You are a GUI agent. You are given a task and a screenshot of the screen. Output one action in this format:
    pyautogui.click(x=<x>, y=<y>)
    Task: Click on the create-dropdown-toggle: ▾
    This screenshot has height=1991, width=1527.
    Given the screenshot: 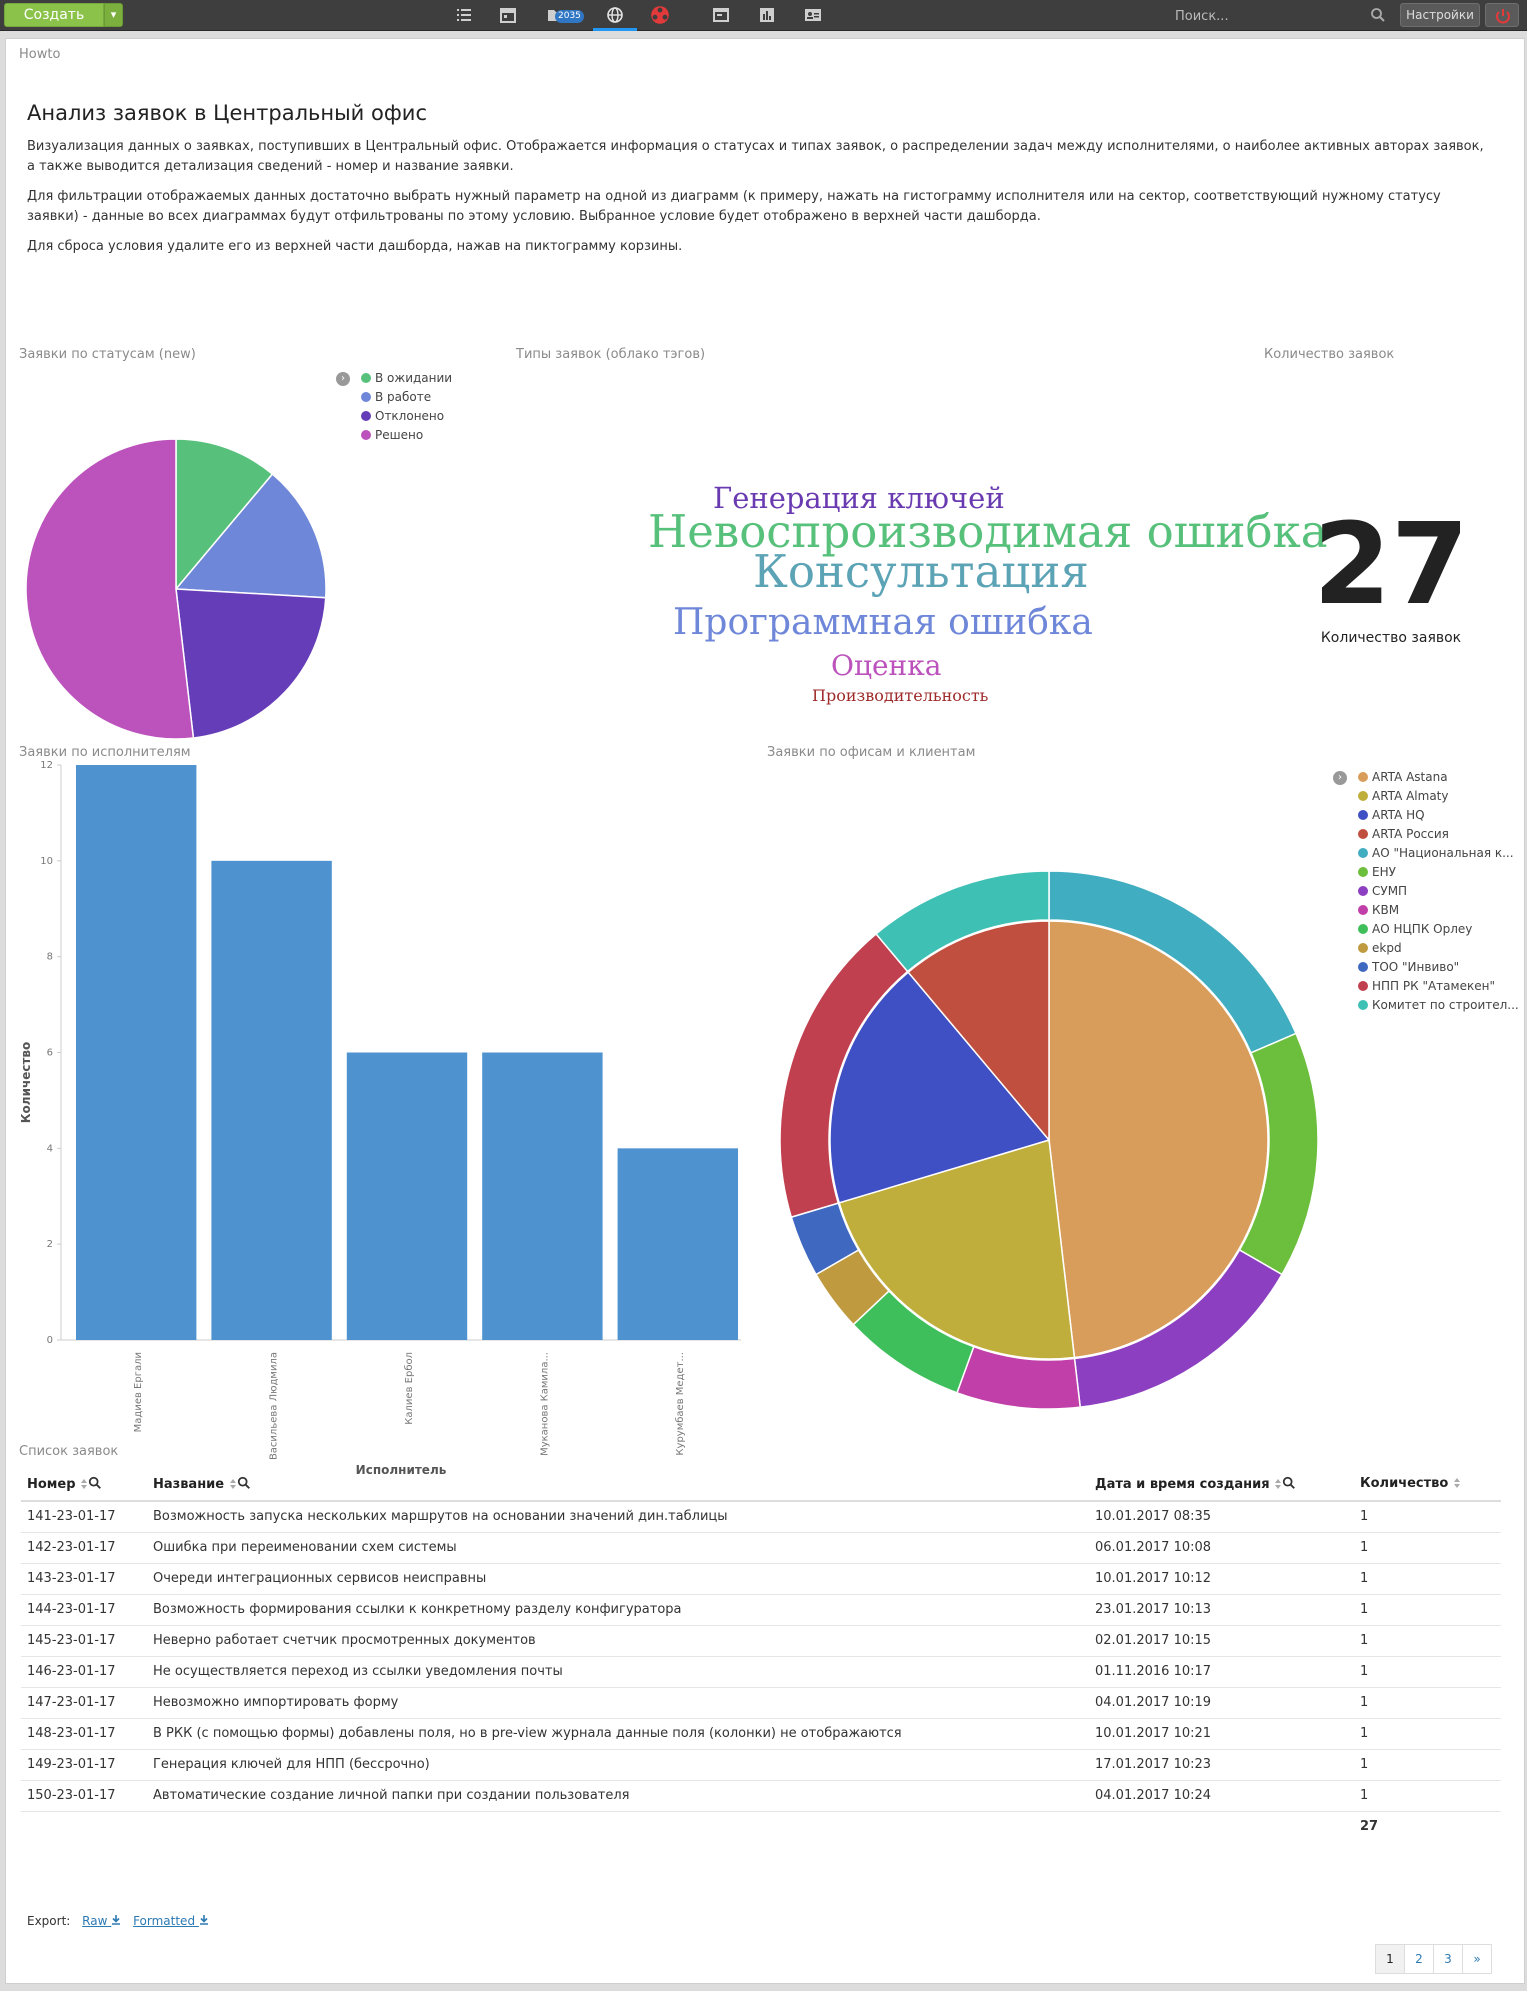 What is the action you would take?
    pyautogui.click(x=113, y=15)
    